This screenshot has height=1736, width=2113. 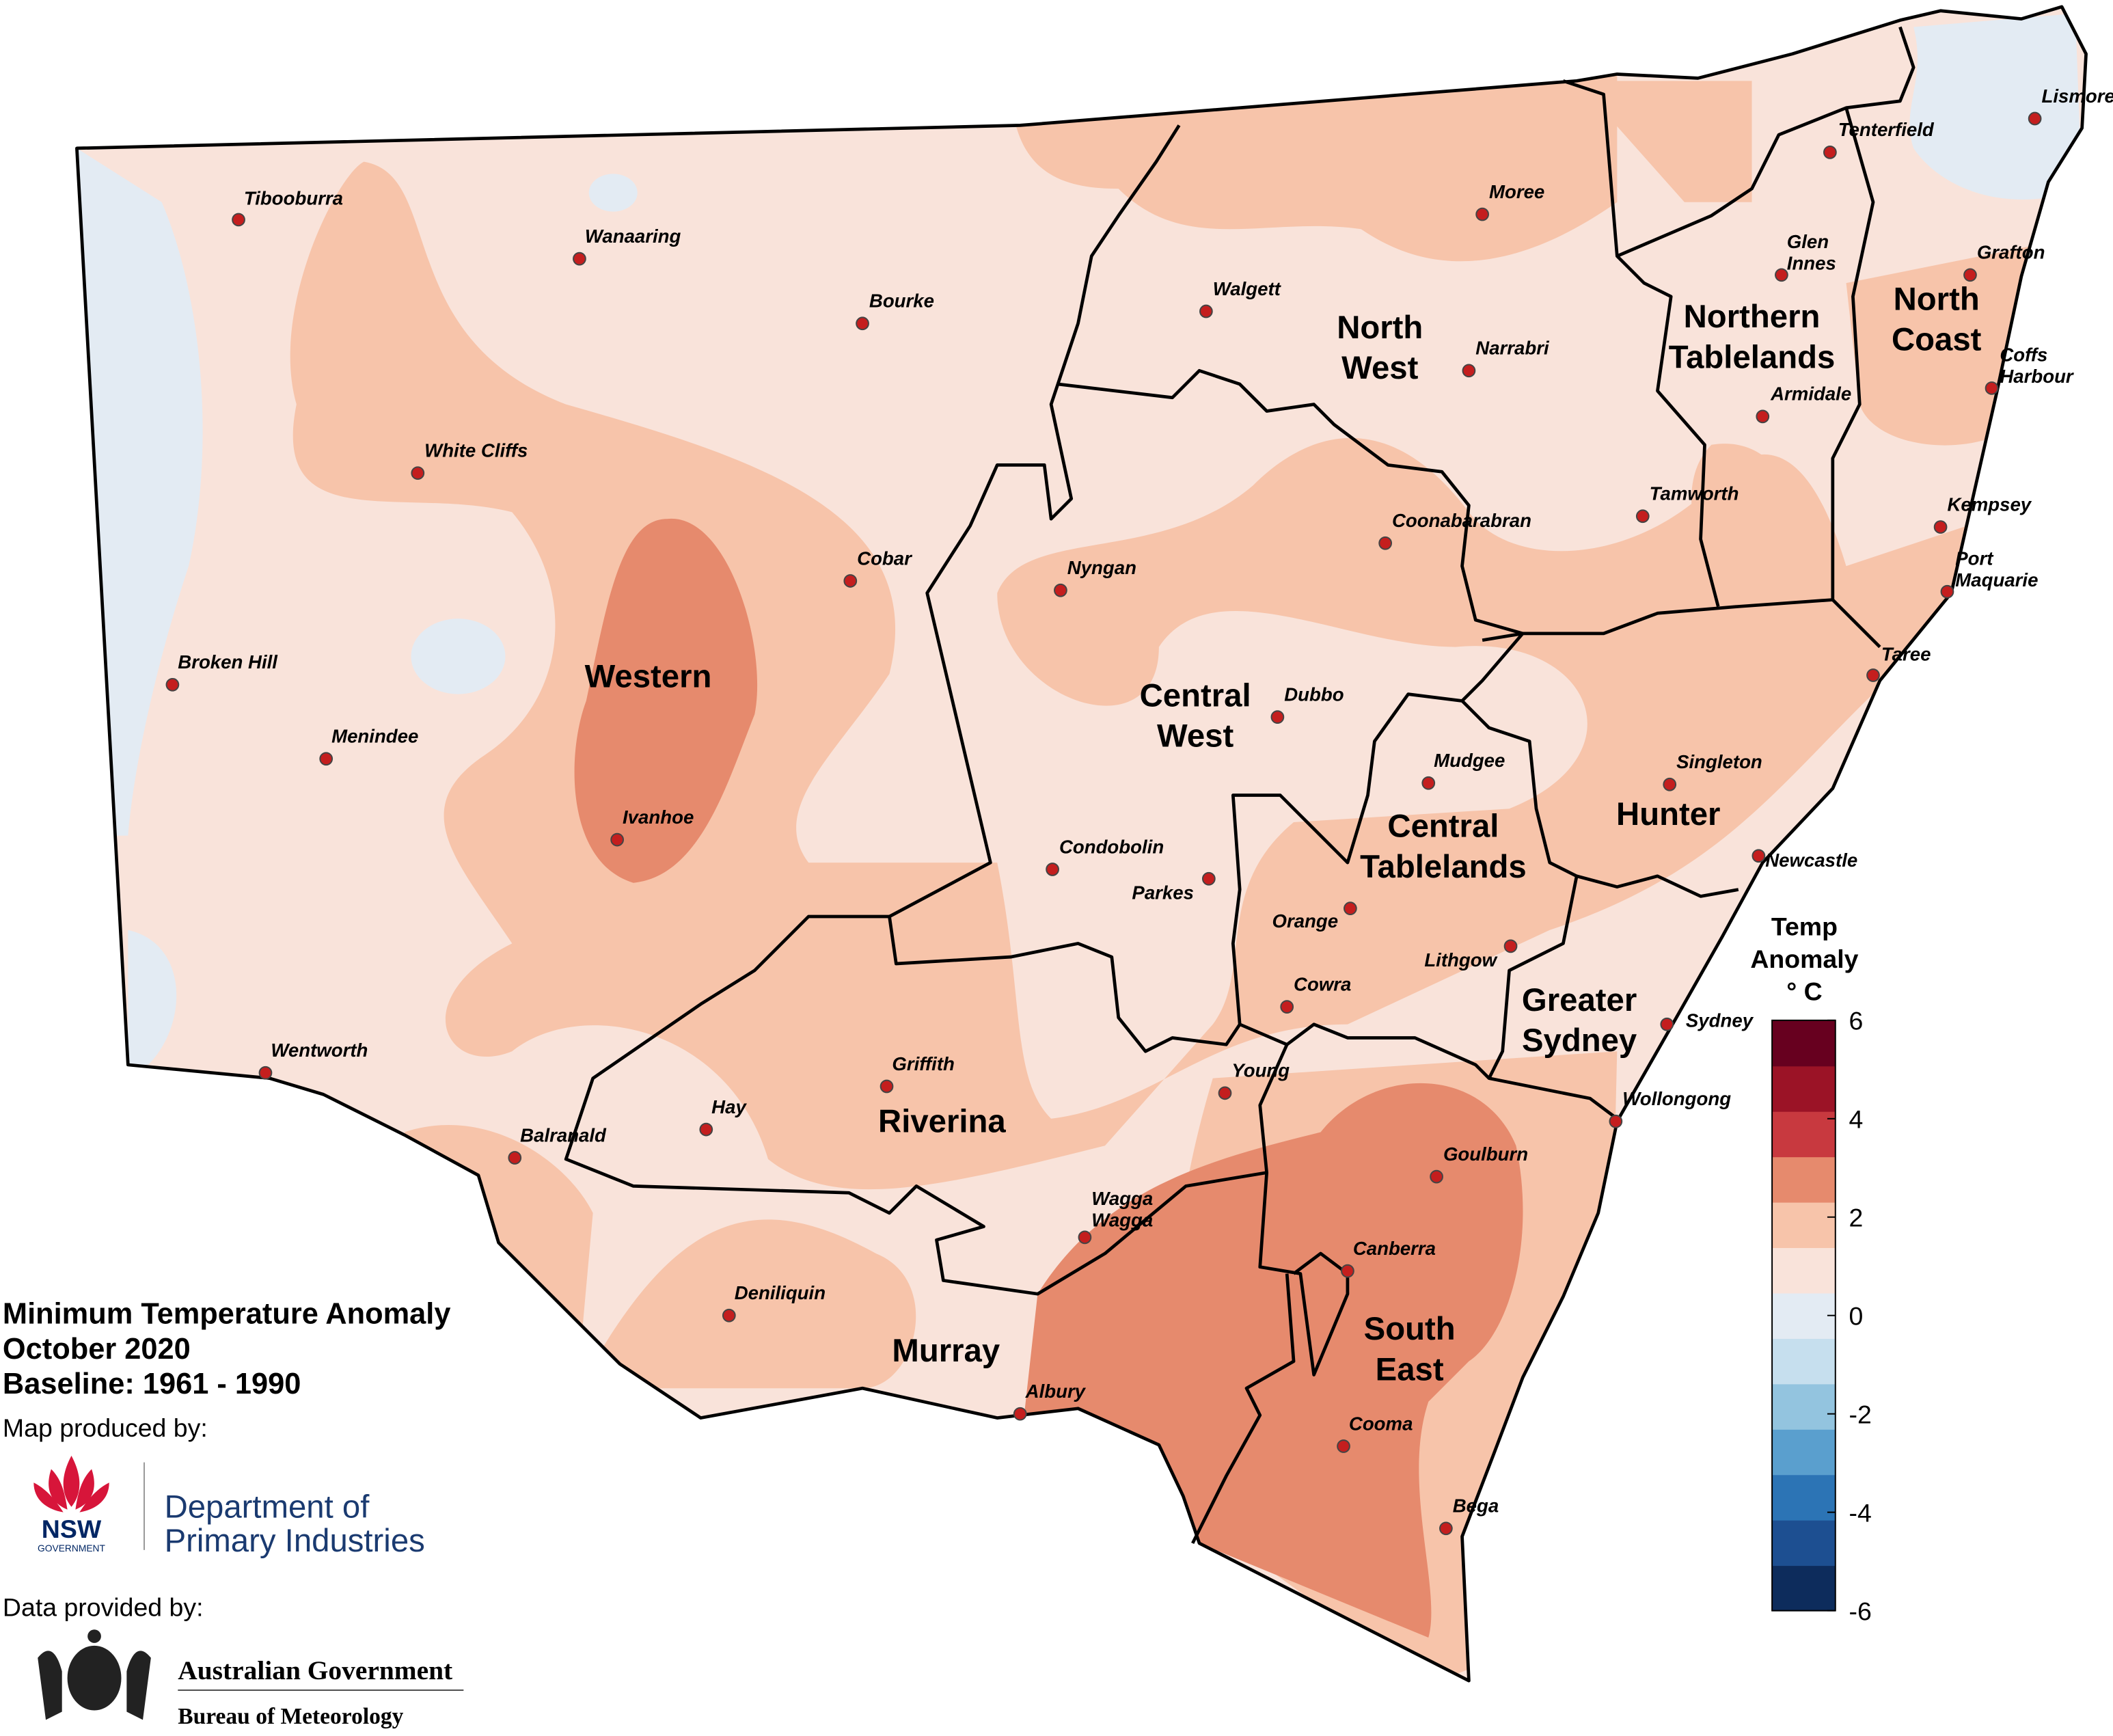 I want to click on town-label: Balranald, so click(x=563, y=1134).